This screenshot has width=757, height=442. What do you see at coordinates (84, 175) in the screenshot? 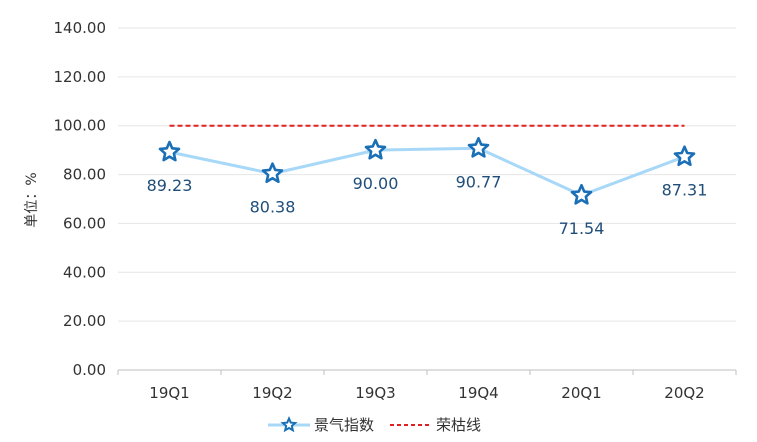
I see `y-tick-label: 80.00` at bounding box center [84, 175].